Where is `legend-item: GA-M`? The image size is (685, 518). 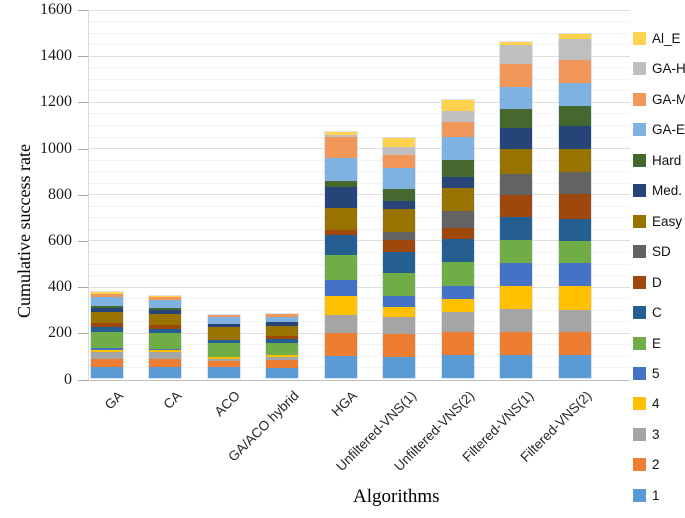
legend-item: GA-M is located at coordinates (659, 99).